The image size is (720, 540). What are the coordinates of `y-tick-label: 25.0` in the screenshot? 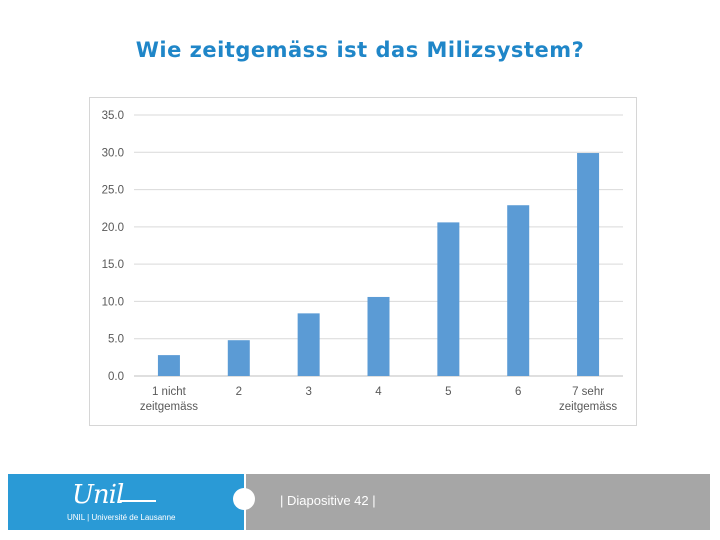 It's located at (113, 191).